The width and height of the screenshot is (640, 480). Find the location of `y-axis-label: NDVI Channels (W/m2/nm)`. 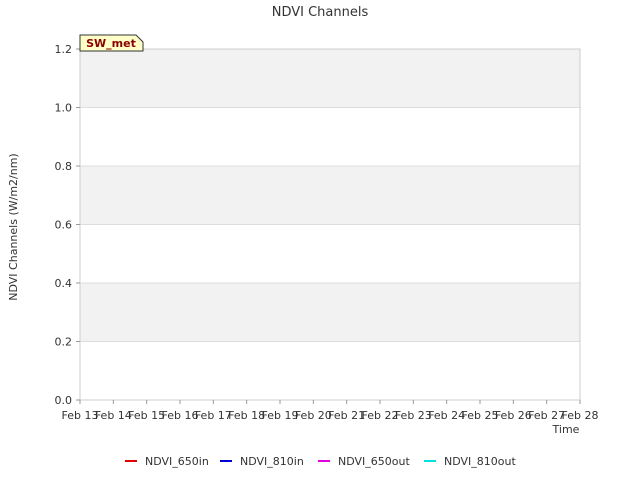

y-axis-label: NDVI Channels (W/m2/nm) is located at coordinates (13, 226).